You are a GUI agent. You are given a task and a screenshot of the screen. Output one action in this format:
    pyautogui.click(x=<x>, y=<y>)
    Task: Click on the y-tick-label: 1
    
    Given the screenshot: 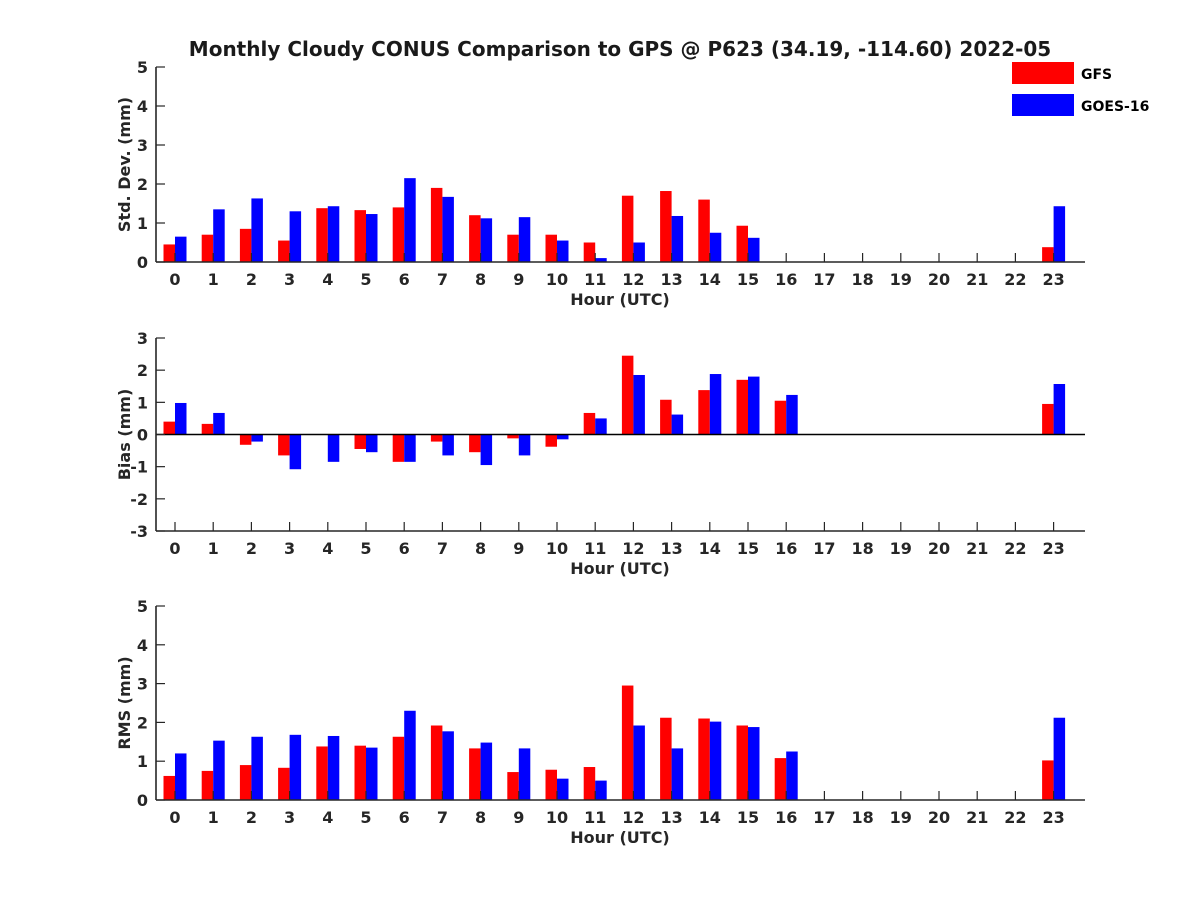 What is the action you would take?
    pyautogui.click(x=142, y=223)
    